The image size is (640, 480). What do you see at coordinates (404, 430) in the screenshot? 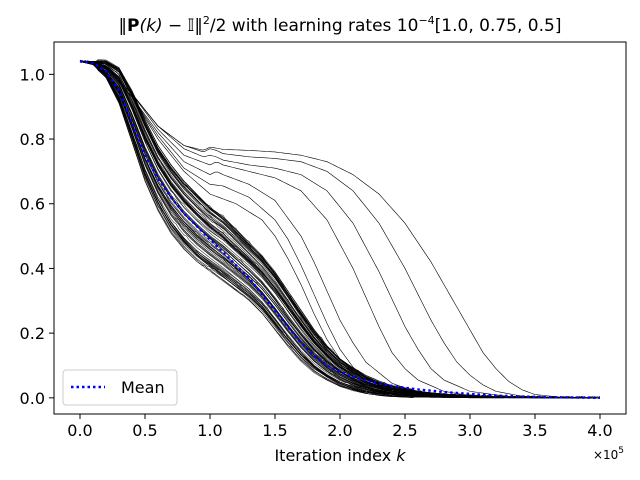
I see `x-tick-label: 2.5` at bounding box center [404, 430].